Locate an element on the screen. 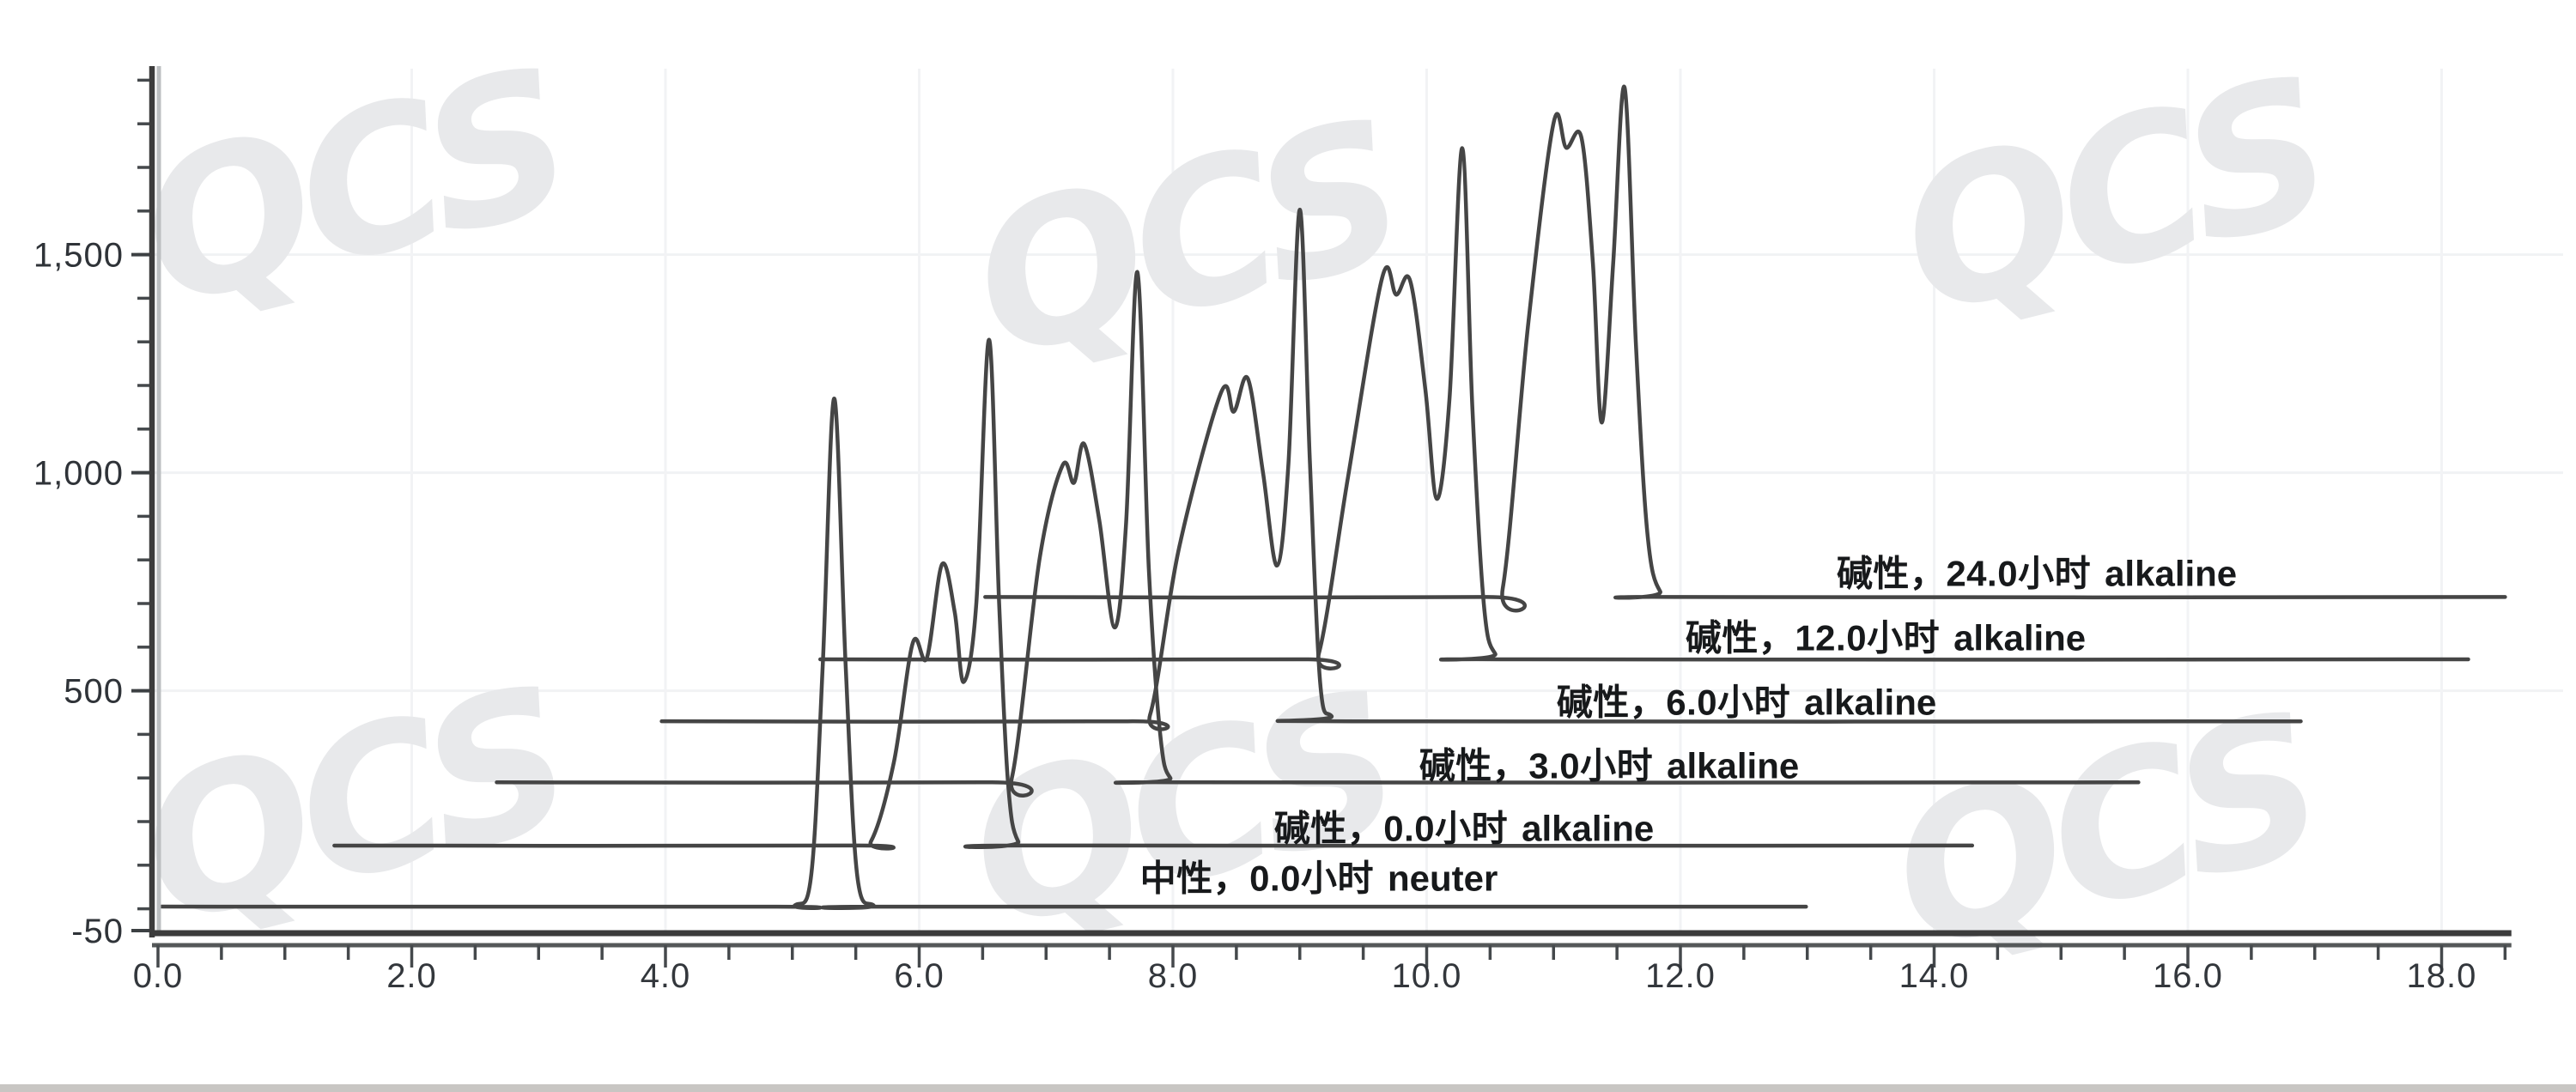 This screenshot has height=1092, width=2576. y-tick-label: -50 is located at coordinates (98, 932).